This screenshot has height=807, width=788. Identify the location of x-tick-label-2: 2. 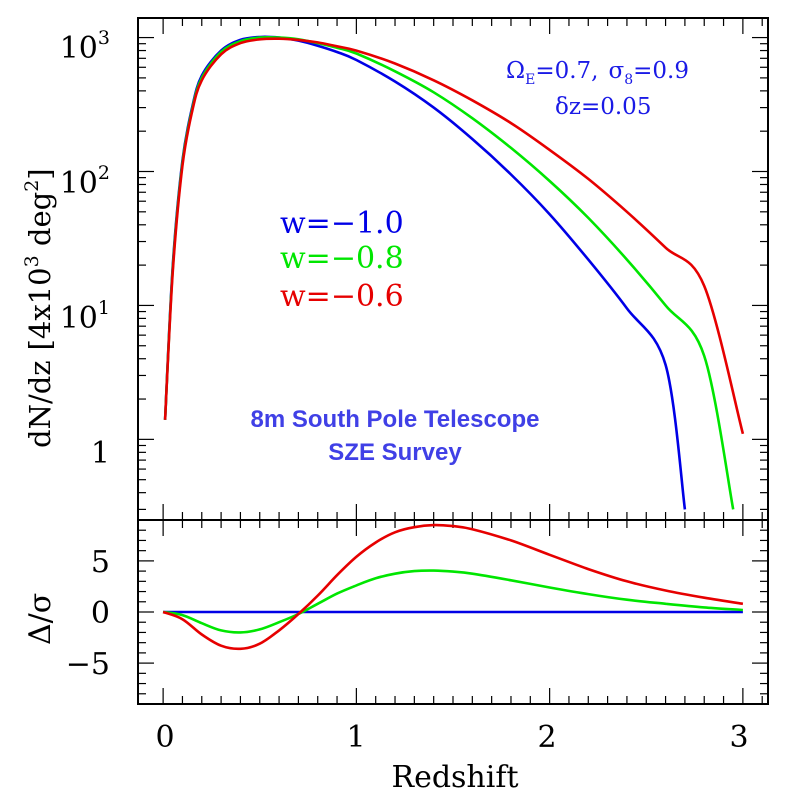
(546, 737).